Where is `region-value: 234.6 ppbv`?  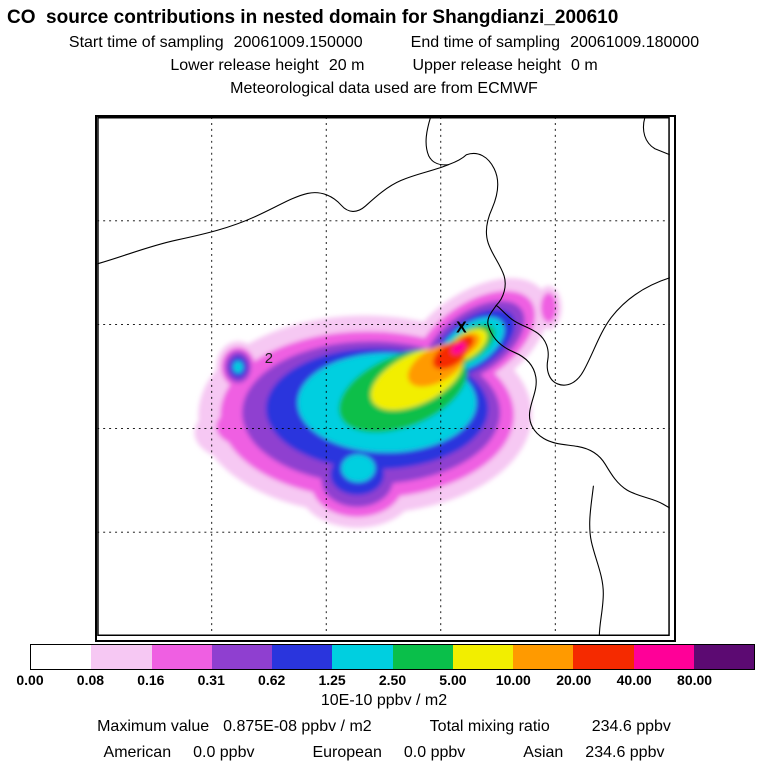
region-value: 234.6 ppbv is located at coordinates (625, 752).